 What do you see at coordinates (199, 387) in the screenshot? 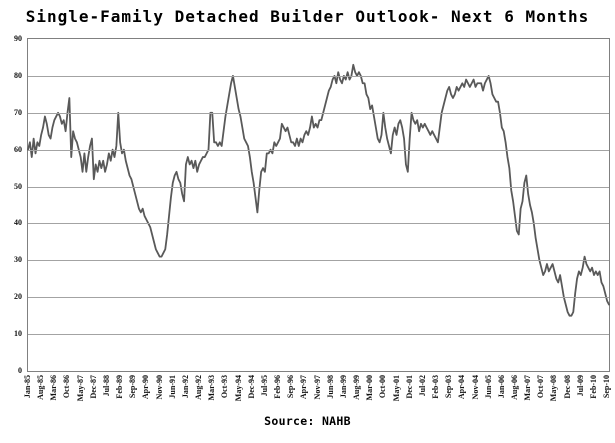
I see `x-tick-label-Aug-92: Aug-92` at bounding box center [199, 387].